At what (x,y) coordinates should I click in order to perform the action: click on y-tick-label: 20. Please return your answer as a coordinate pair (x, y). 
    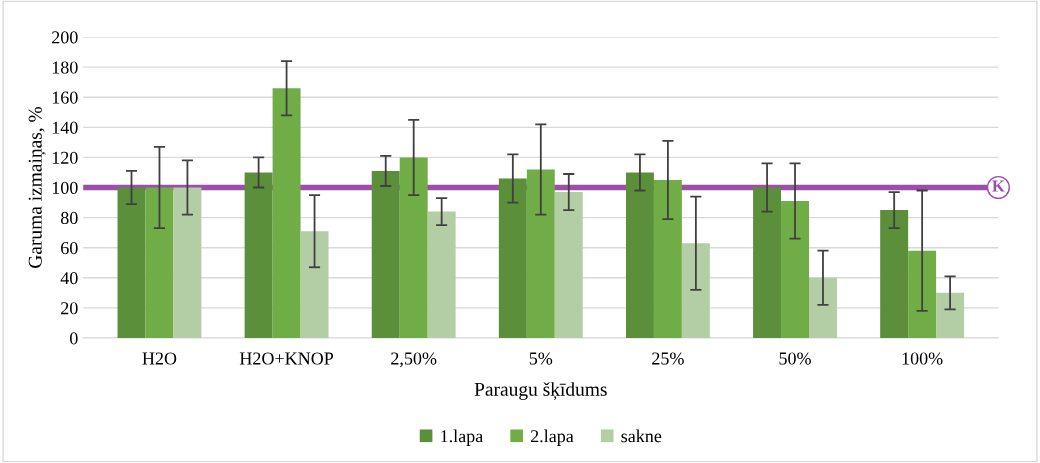
    Looking at the image, I should click on (69, 308).